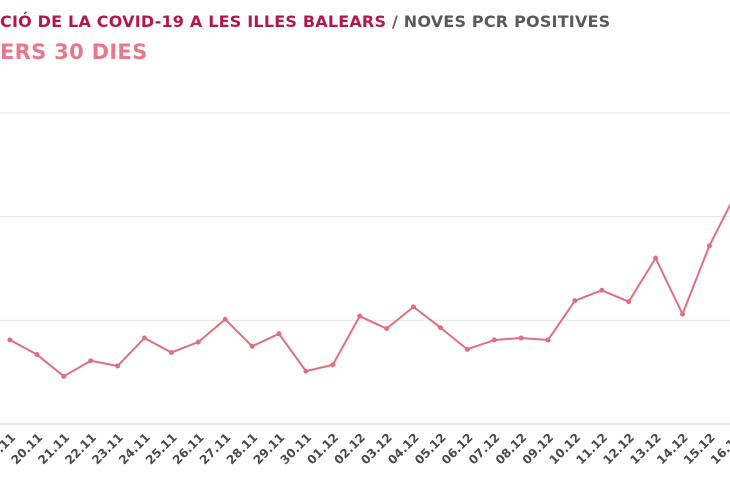  What do you see at coordinates (74, 52) in the screenshot?
I see `chart-subtitle: ERS 30 DIES` at bounding box center [74, 52].